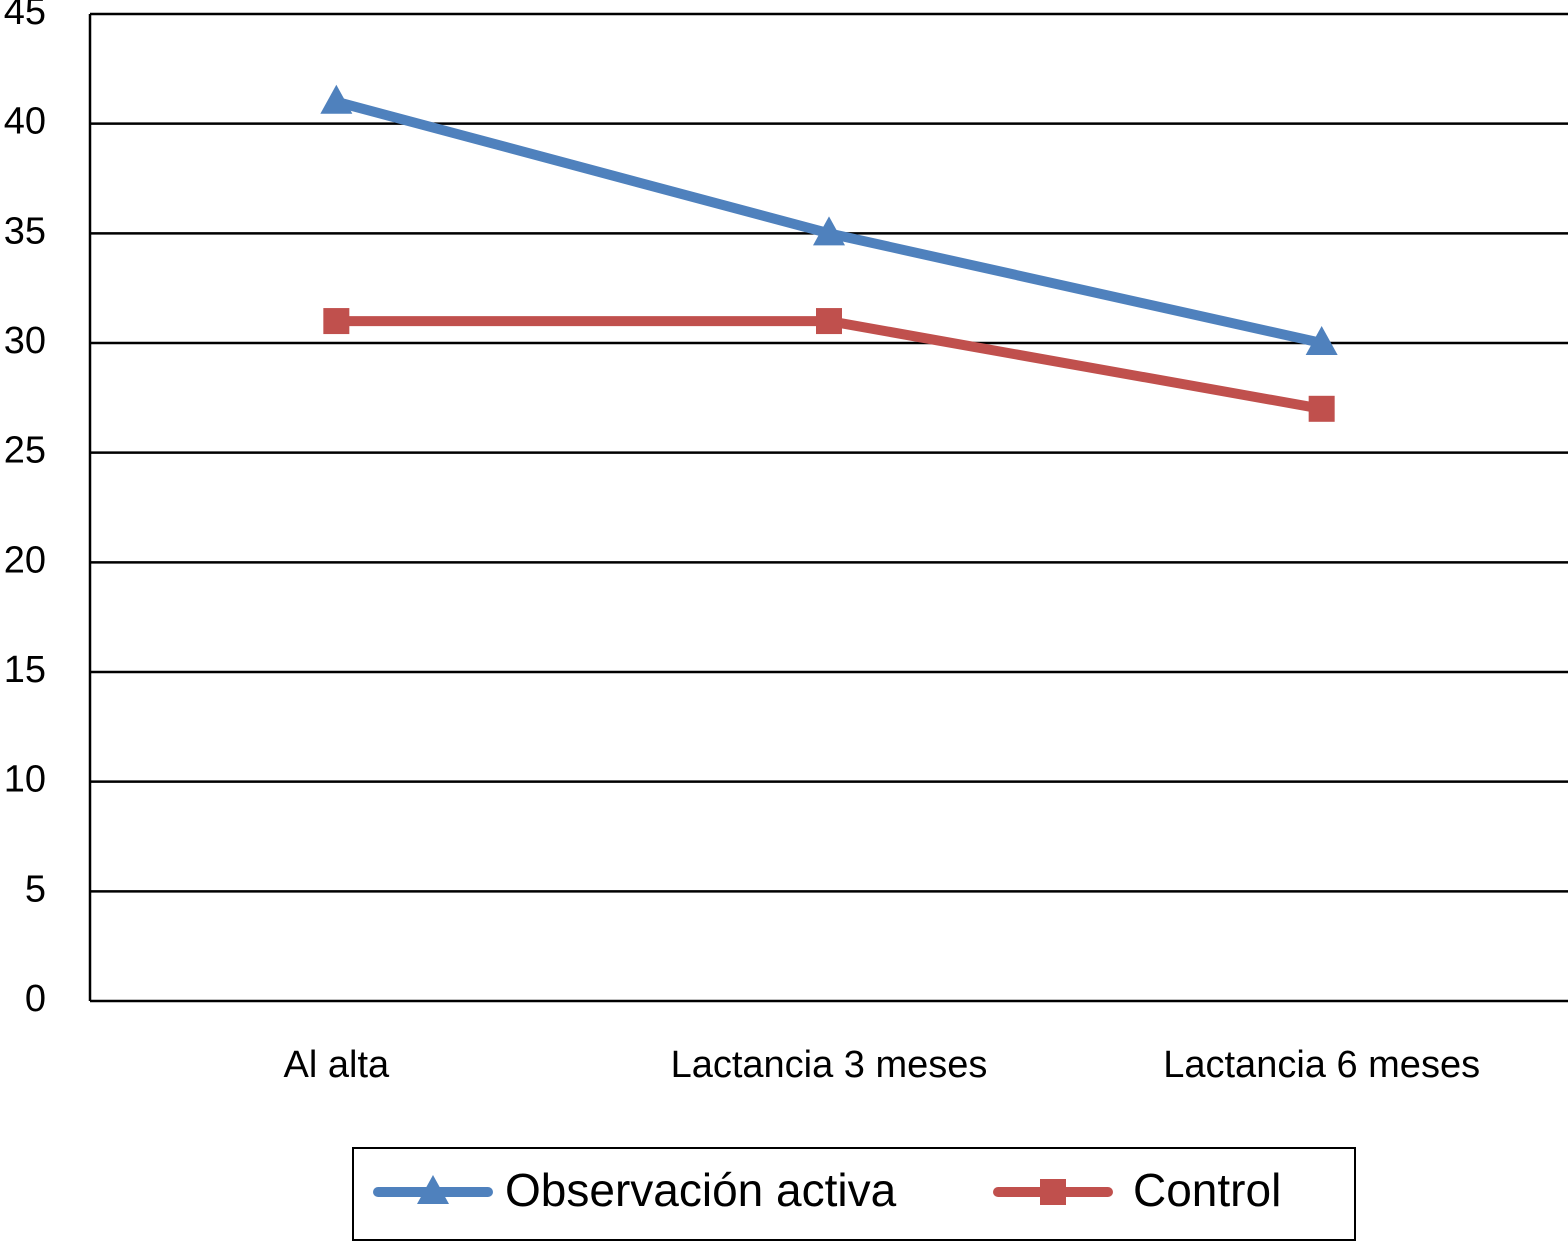 This screenshot has width=1568, height=1242. What do you see at coordinates (25, 560) in the screenshot?
I see `y-tick-label: 20` at bounding box center [25, 560].